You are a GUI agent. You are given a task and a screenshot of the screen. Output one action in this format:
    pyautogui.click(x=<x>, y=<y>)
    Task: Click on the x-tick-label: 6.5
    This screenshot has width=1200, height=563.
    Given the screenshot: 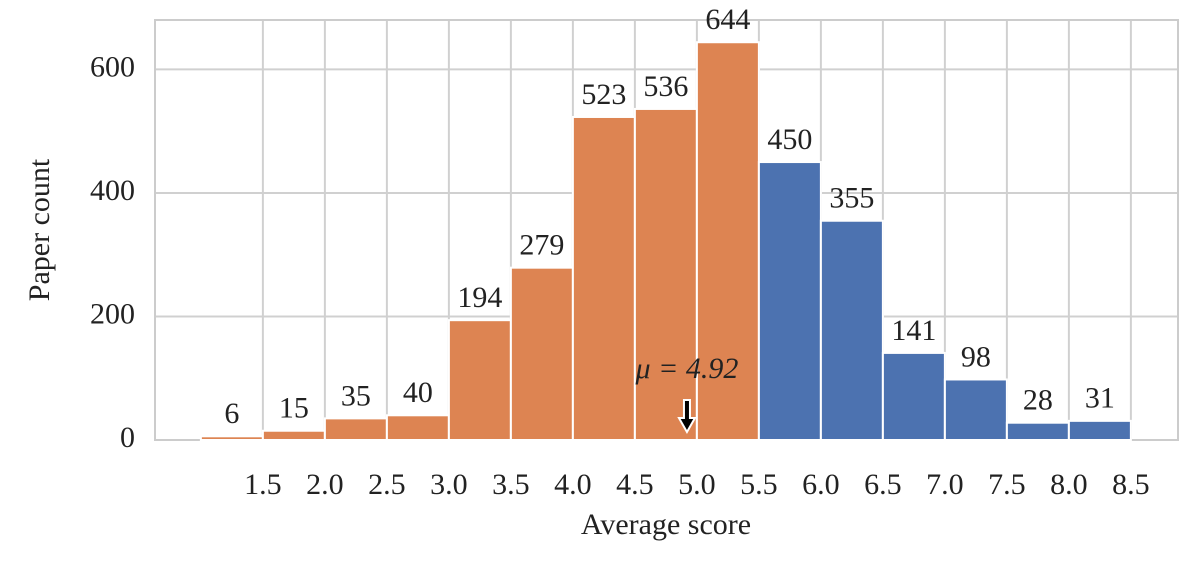 What is the action you would take?
    pyautogui.click(x=883, y=484)
    